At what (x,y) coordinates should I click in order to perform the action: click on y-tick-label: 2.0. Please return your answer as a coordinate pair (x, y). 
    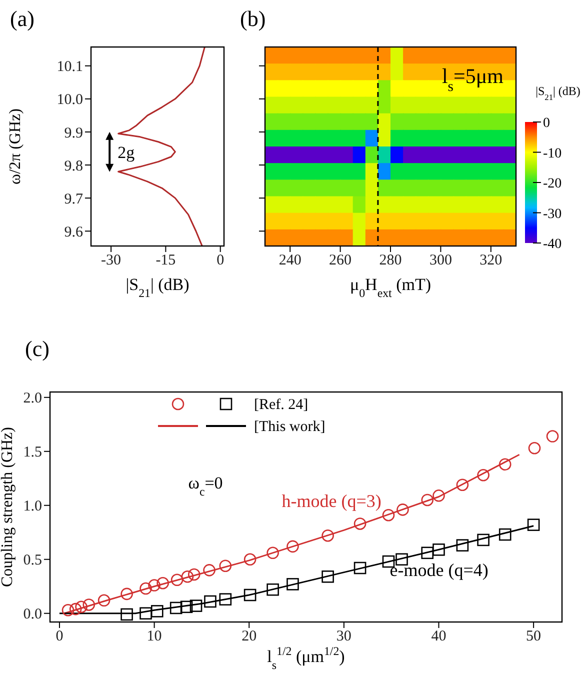
    Looking at the image, I should click on (32, 398).